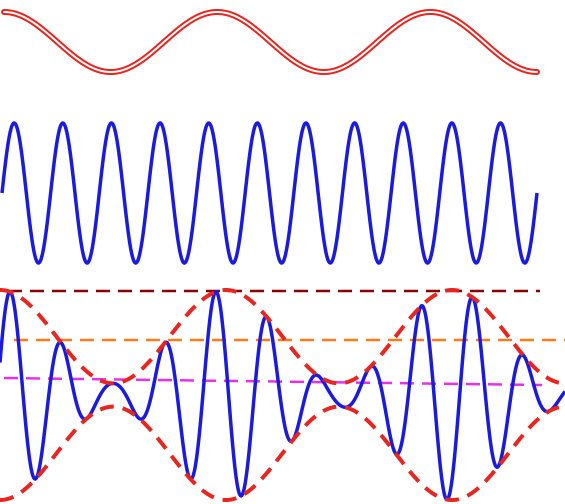 This screenshot has width=565, height=504. What do you see at coordinates (273, 381) in the screenshot?
I see `reference-line-mid` at bounding box center [273, 381].